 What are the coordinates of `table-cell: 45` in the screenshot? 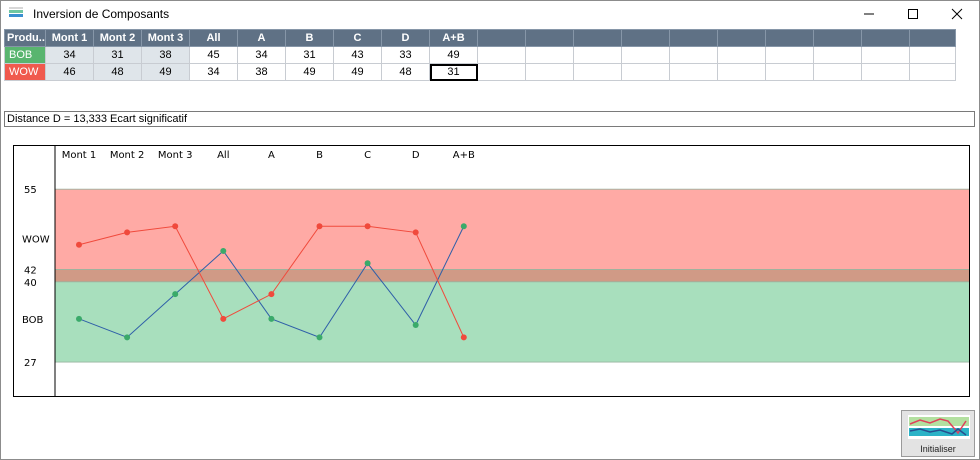 It's located at (213, 55).